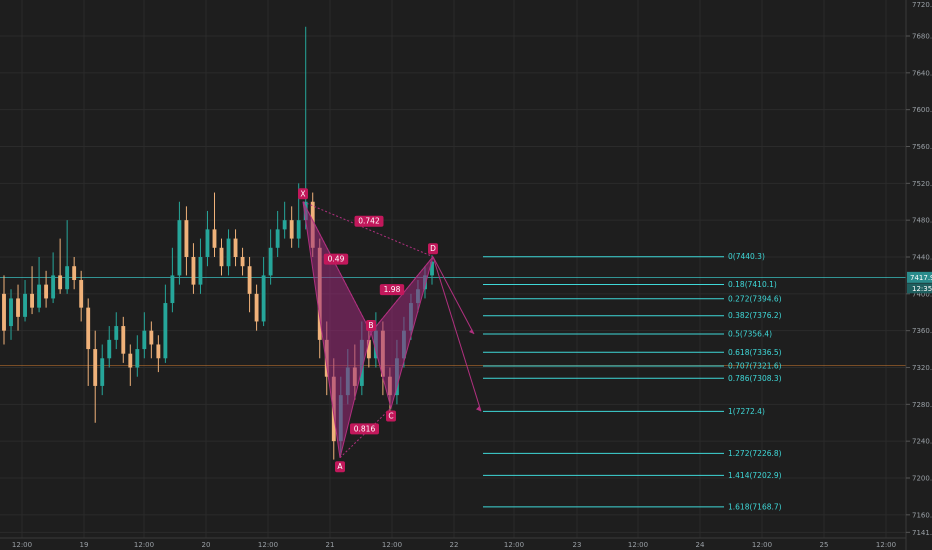 Image resolution: width=932 pixels, height=550 pixels. Describe the element at coordinates (922, 294) in the screenshot. I see `price-tick-label-7: 7400.0` at that location.